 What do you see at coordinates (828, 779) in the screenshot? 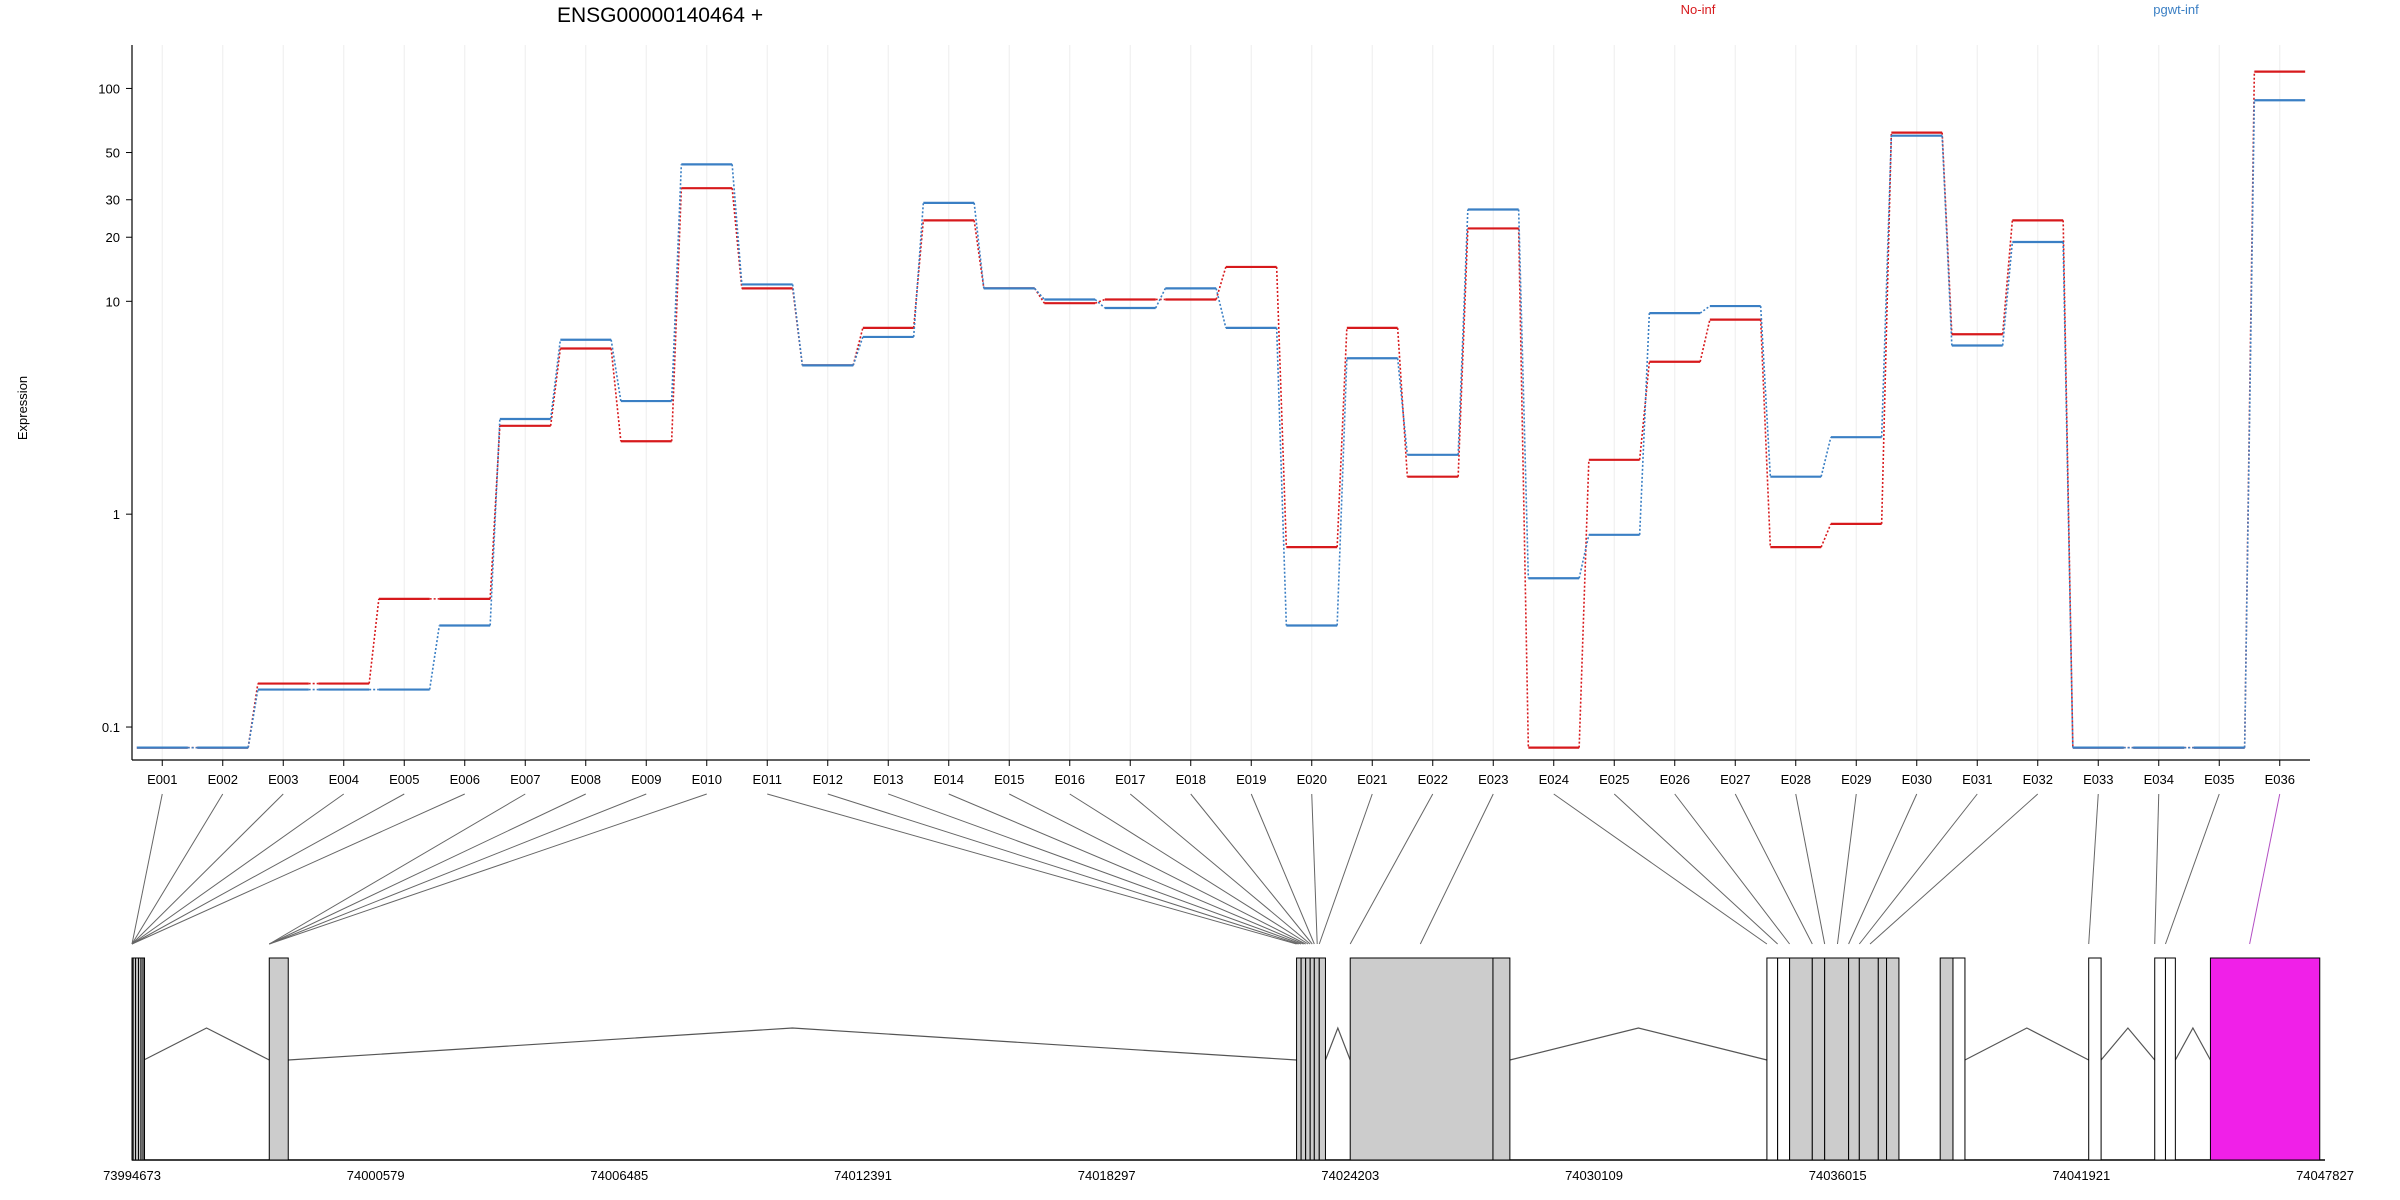
I see `x-tick-label: E012` at bounding box center [828, 779].